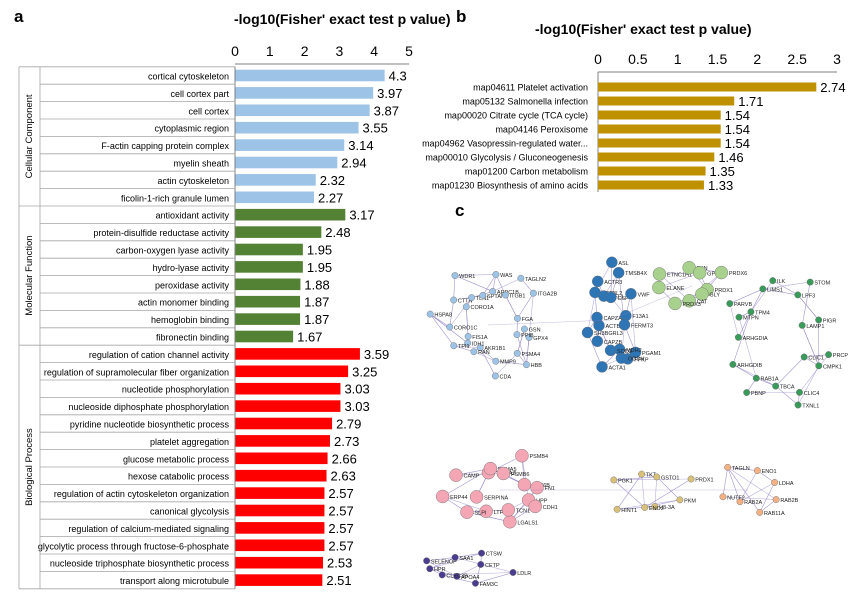 Image resolution: width=866 pixels, height=603 pixels. I want to click on panel-a-category-label: hydro-lyase activity, so click(190, 268).